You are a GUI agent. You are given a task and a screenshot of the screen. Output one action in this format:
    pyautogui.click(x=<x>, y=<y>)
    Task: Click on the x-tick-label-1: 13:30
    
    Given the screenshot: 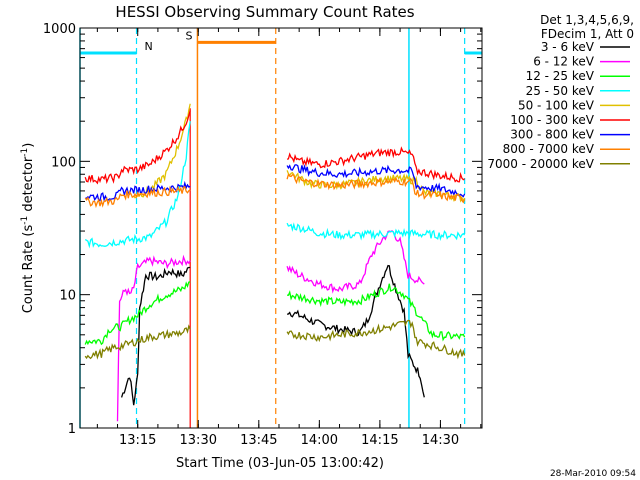 What is the action you would take?
    pyautogui.click(x=198, y=440)
    